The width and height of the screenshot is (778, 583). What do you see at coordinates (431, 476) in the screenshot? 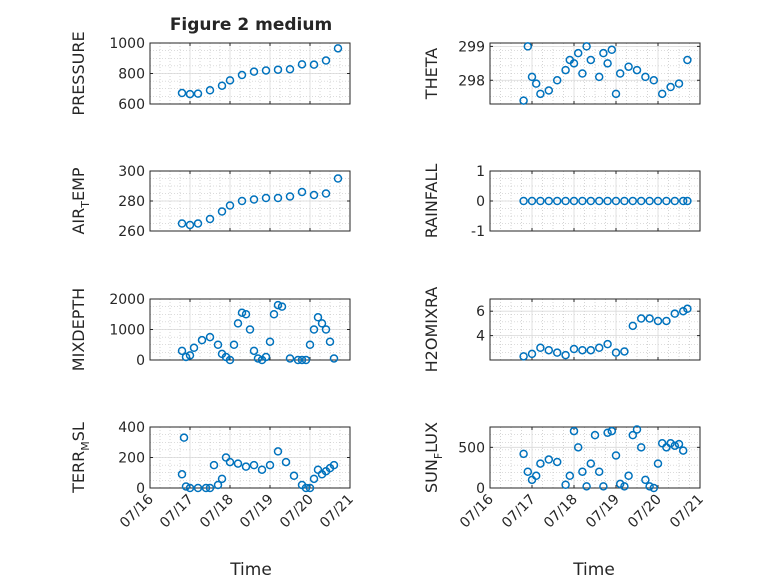
I see `y-axis-label-main: SUN` at bounding box center [431, 476].